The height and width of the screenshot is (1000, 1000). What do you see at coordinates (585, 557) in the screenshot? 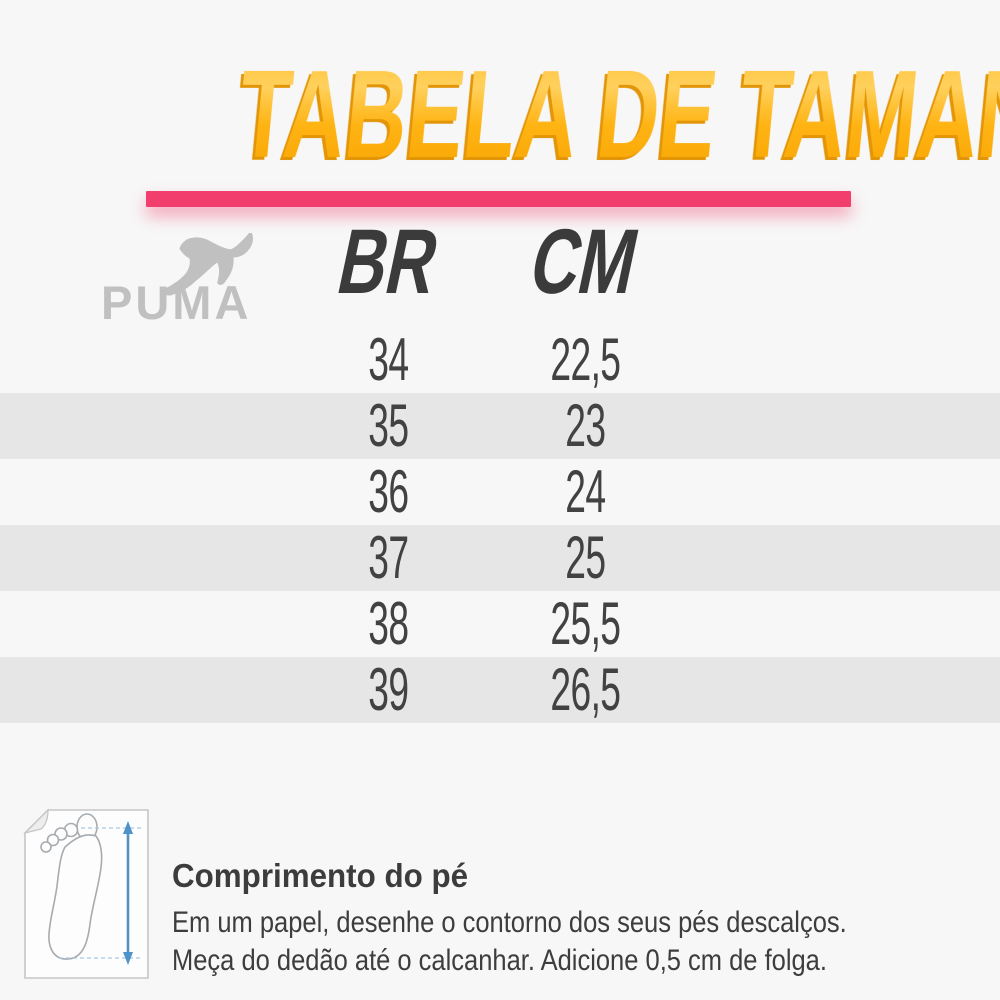
I see `cm-value: 25` at bounding box center [585, 557].